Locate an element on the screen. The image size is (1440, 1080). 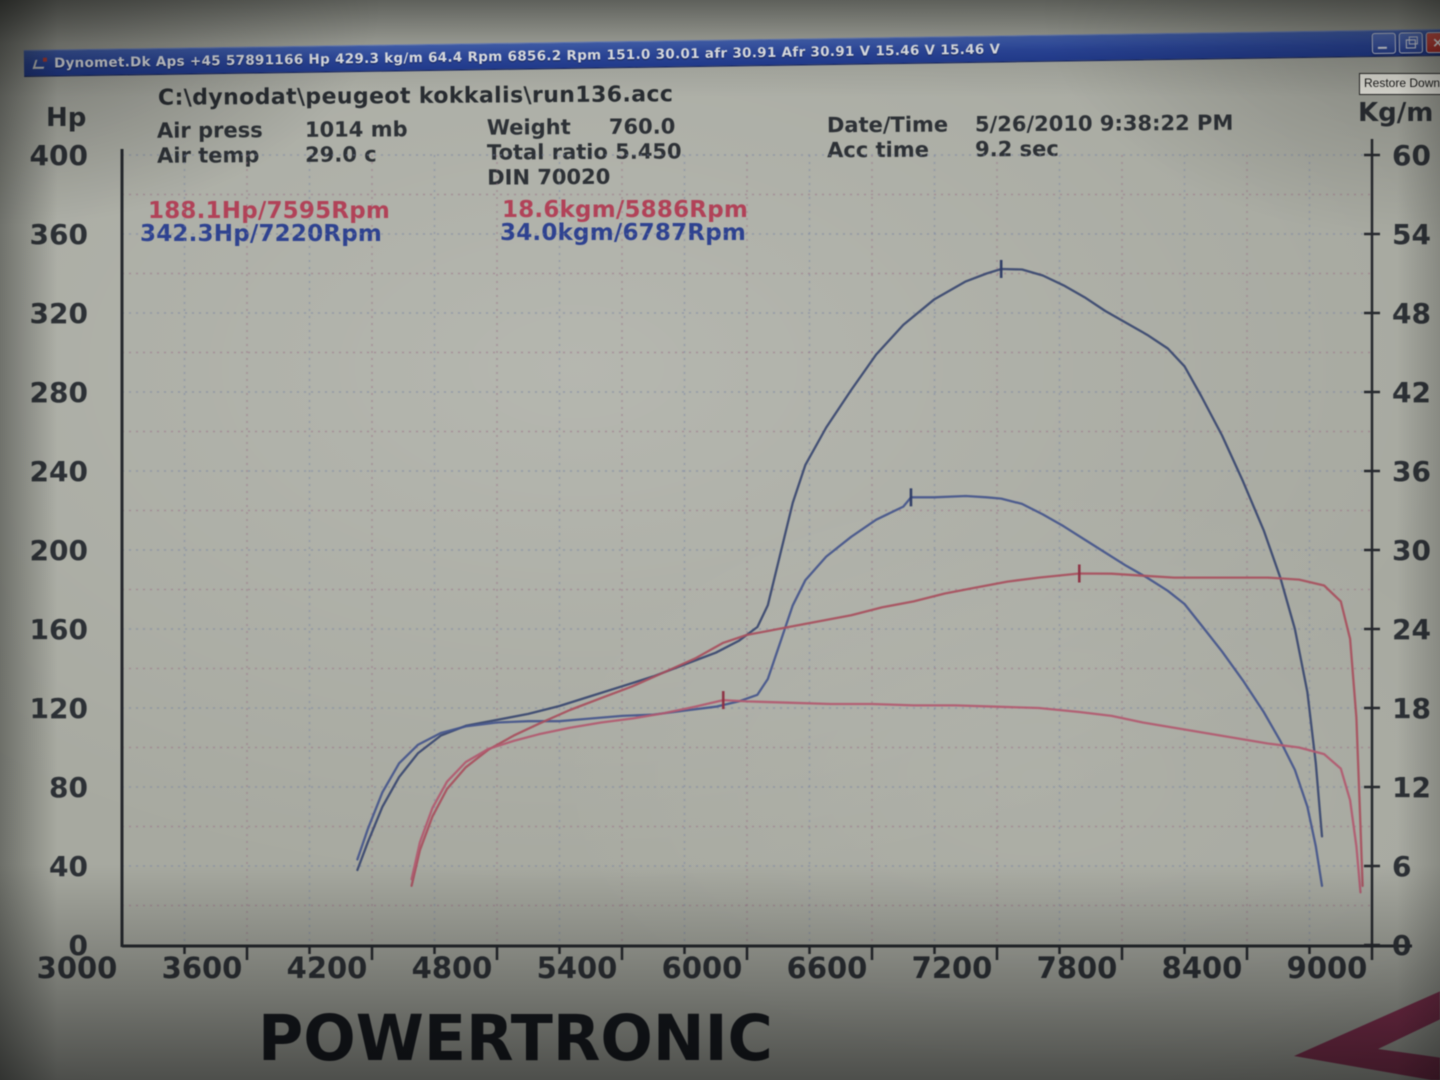
restore-down-tooltip: Restore Down is located at coordinates (1399, 84).